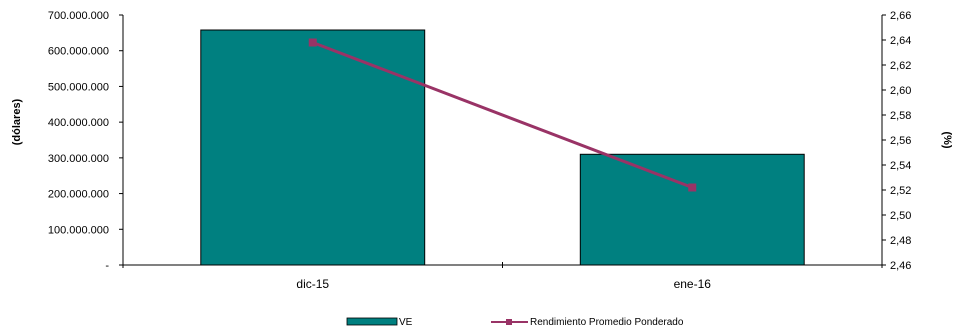 The width and height of the screenshot is (953, 333). Describe the element at coordinates (900, 266) in the screenshot. I see `y2-tick-label: 2,46` at that location.